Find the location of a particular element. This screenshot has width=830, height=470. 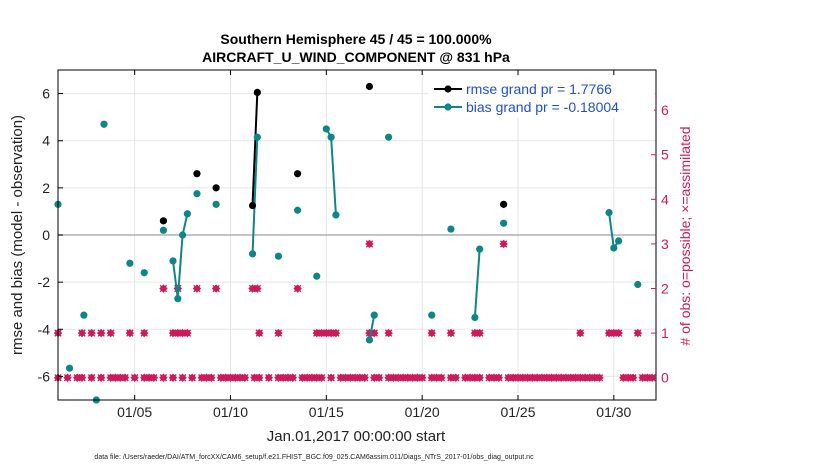

y2-tick-label-4: 4 is located at coordinates (665, 199).